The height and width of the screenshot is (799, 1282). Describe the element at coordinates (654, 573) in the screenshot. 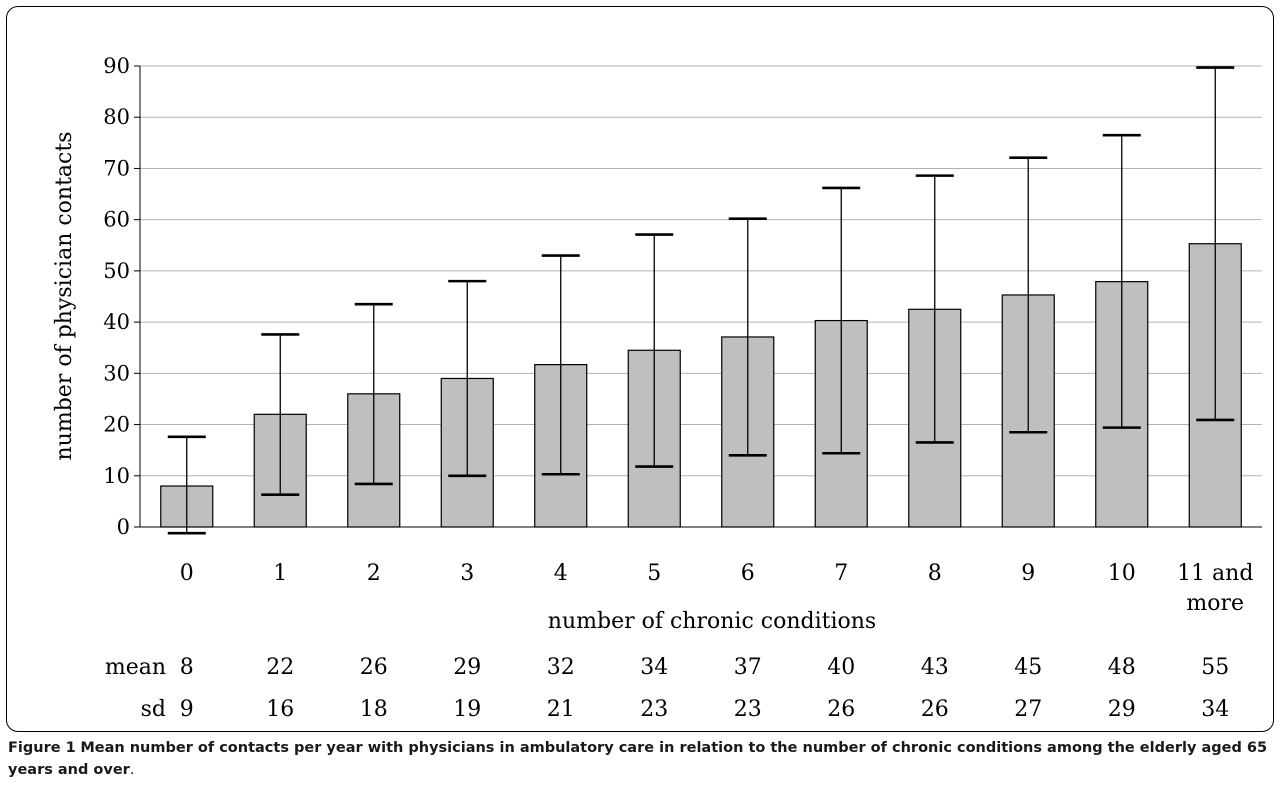

I see `x-tick-label-5: 5` at that location.